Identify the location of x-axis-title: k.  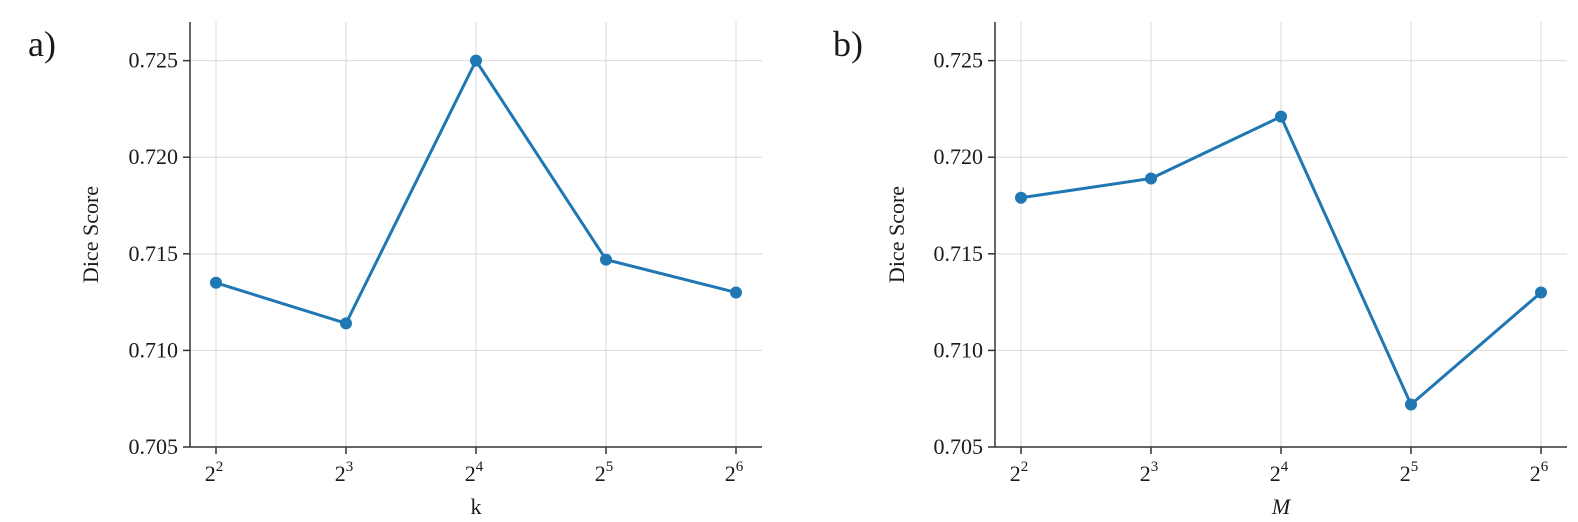
(476, 506).